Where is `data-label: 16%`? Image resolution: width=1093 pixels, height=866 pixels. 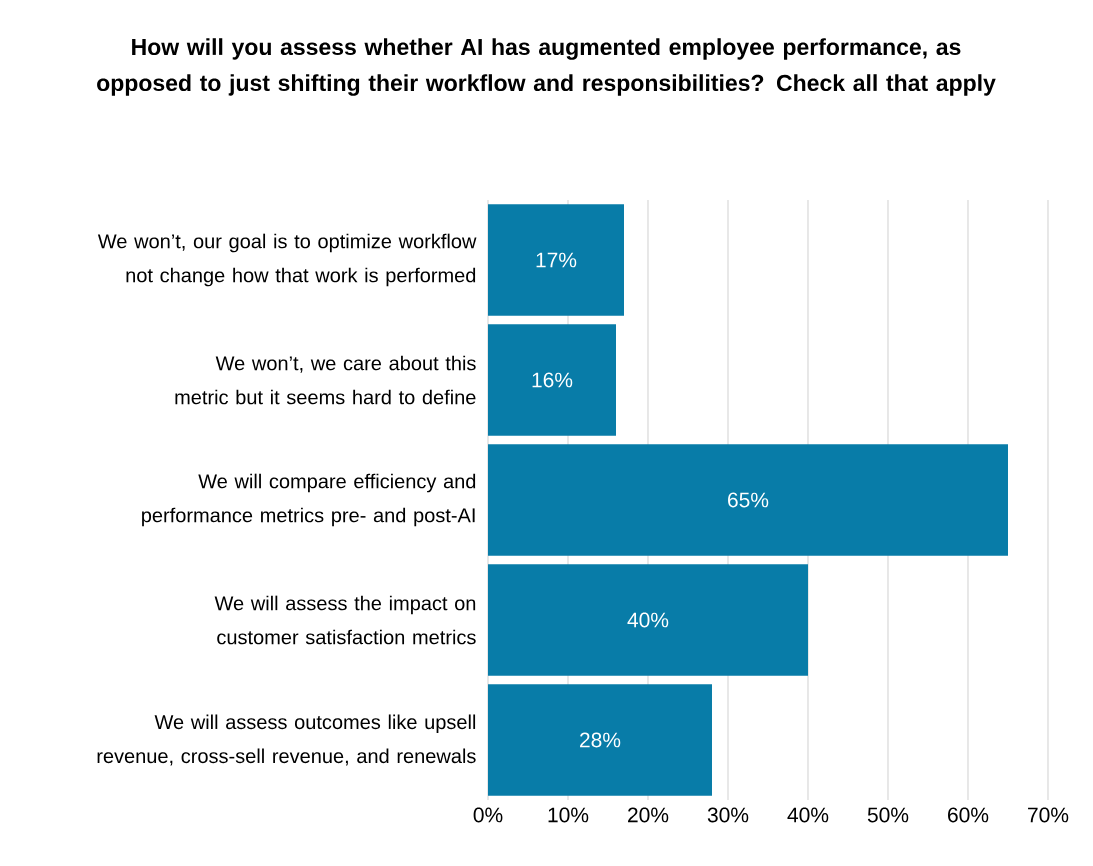
data-label: 16% is located at coordinates (552, 380).